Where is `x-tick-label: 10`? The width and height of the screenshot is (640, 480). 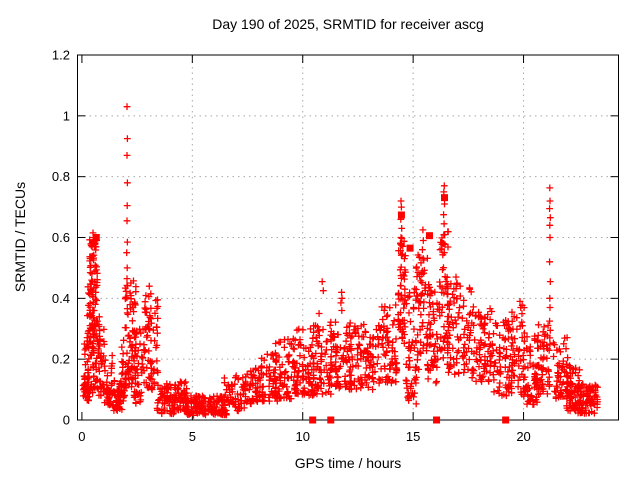 x-tick-label: 10 is located at coordinates (302, 436).